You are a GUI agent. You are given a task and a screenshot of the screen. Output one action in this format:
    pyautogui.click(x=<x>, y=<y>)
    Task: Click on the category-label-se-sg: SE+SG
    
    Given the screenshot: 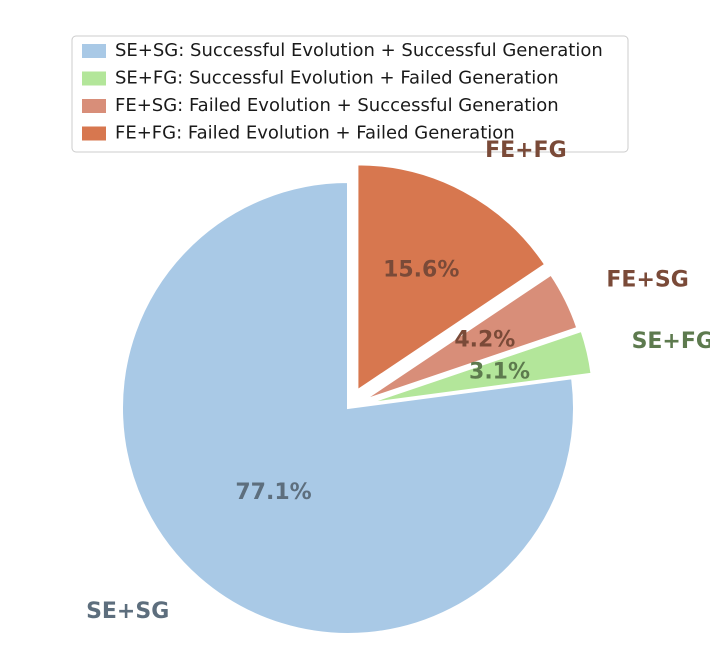 What is the action you would take?
    pyautogui.click(x=127, y=611)
    